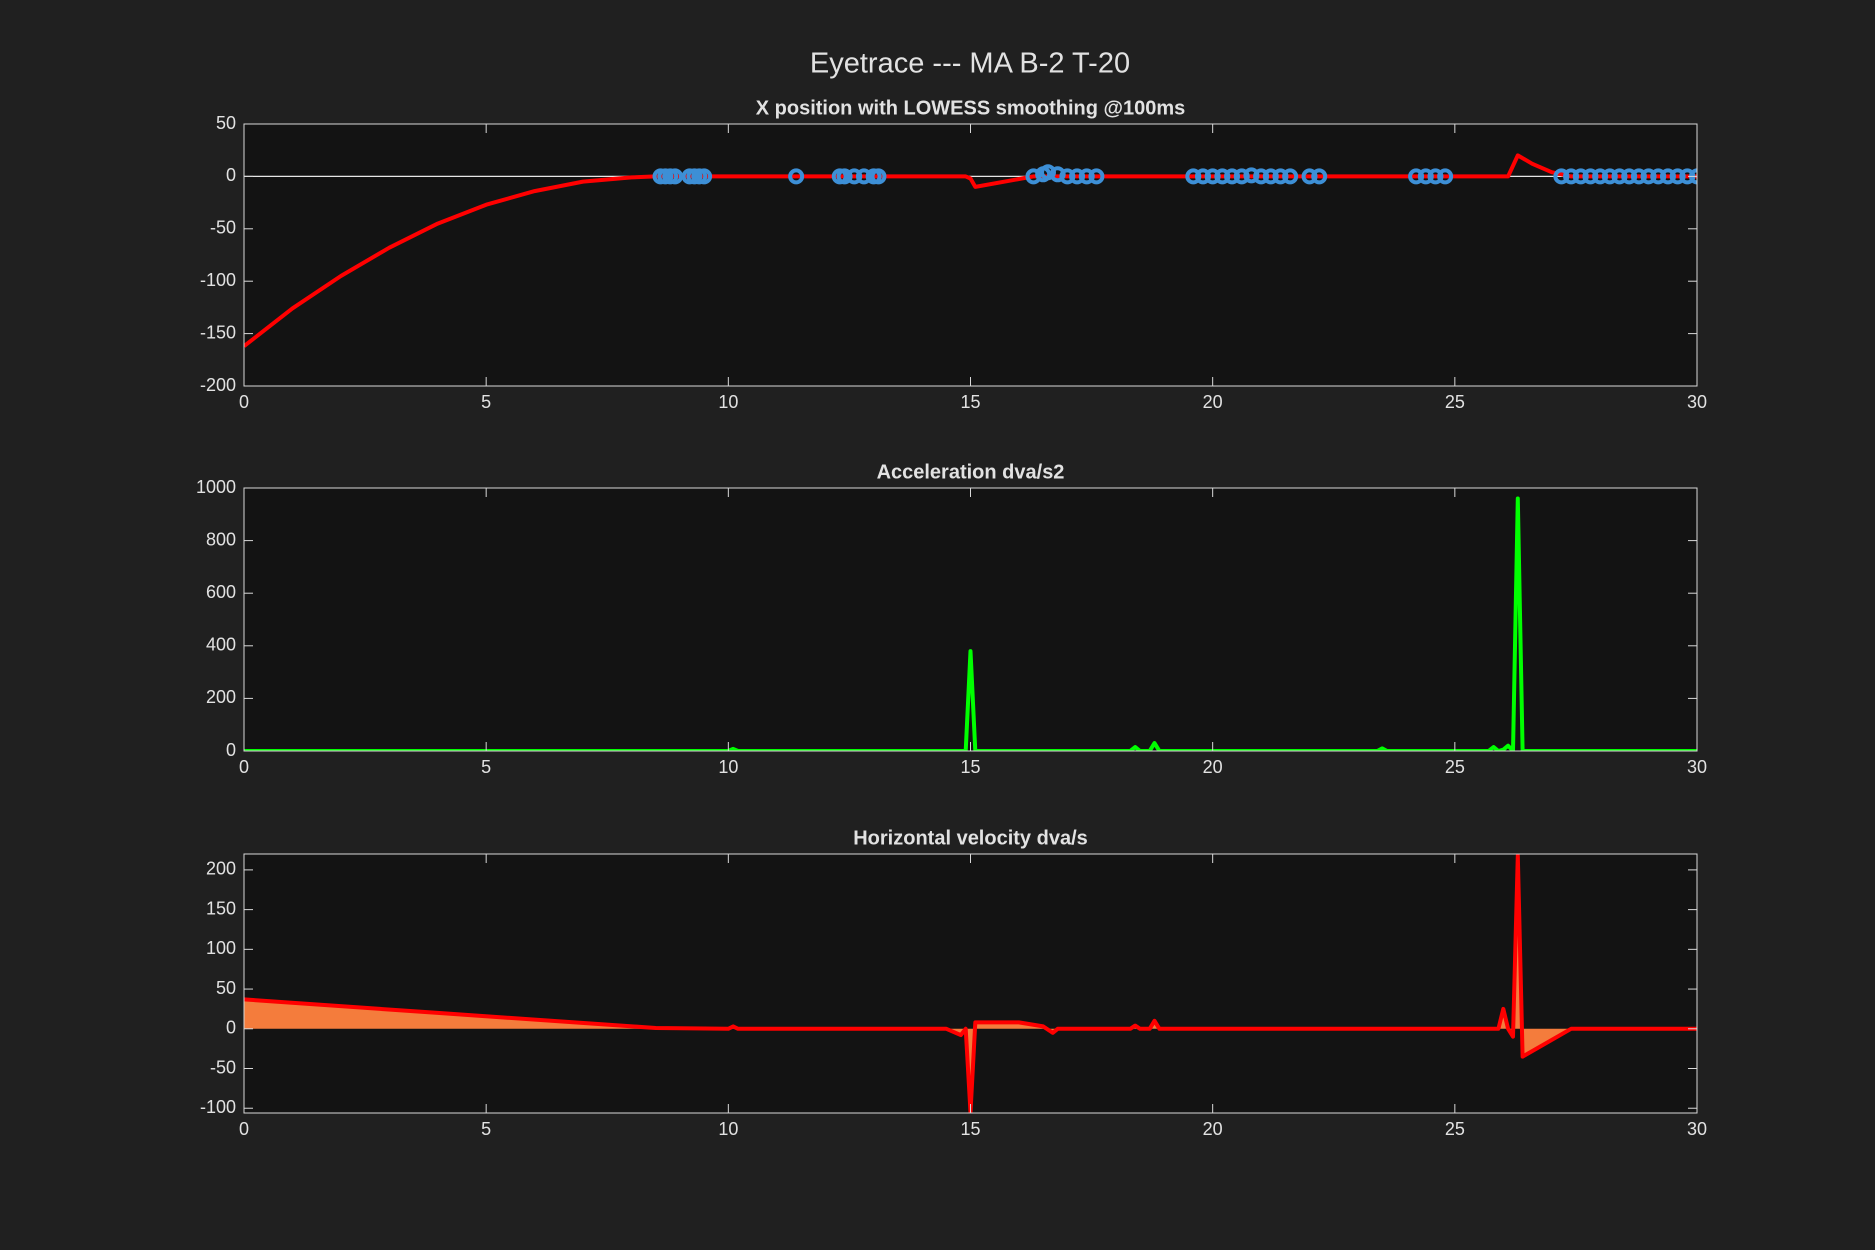 This screenshot has width=1875, height=1250. What do you see at coordinates (218, 385) in the screenshot?
I see `y-tick-label: -200` at bounding box center [218, 385].